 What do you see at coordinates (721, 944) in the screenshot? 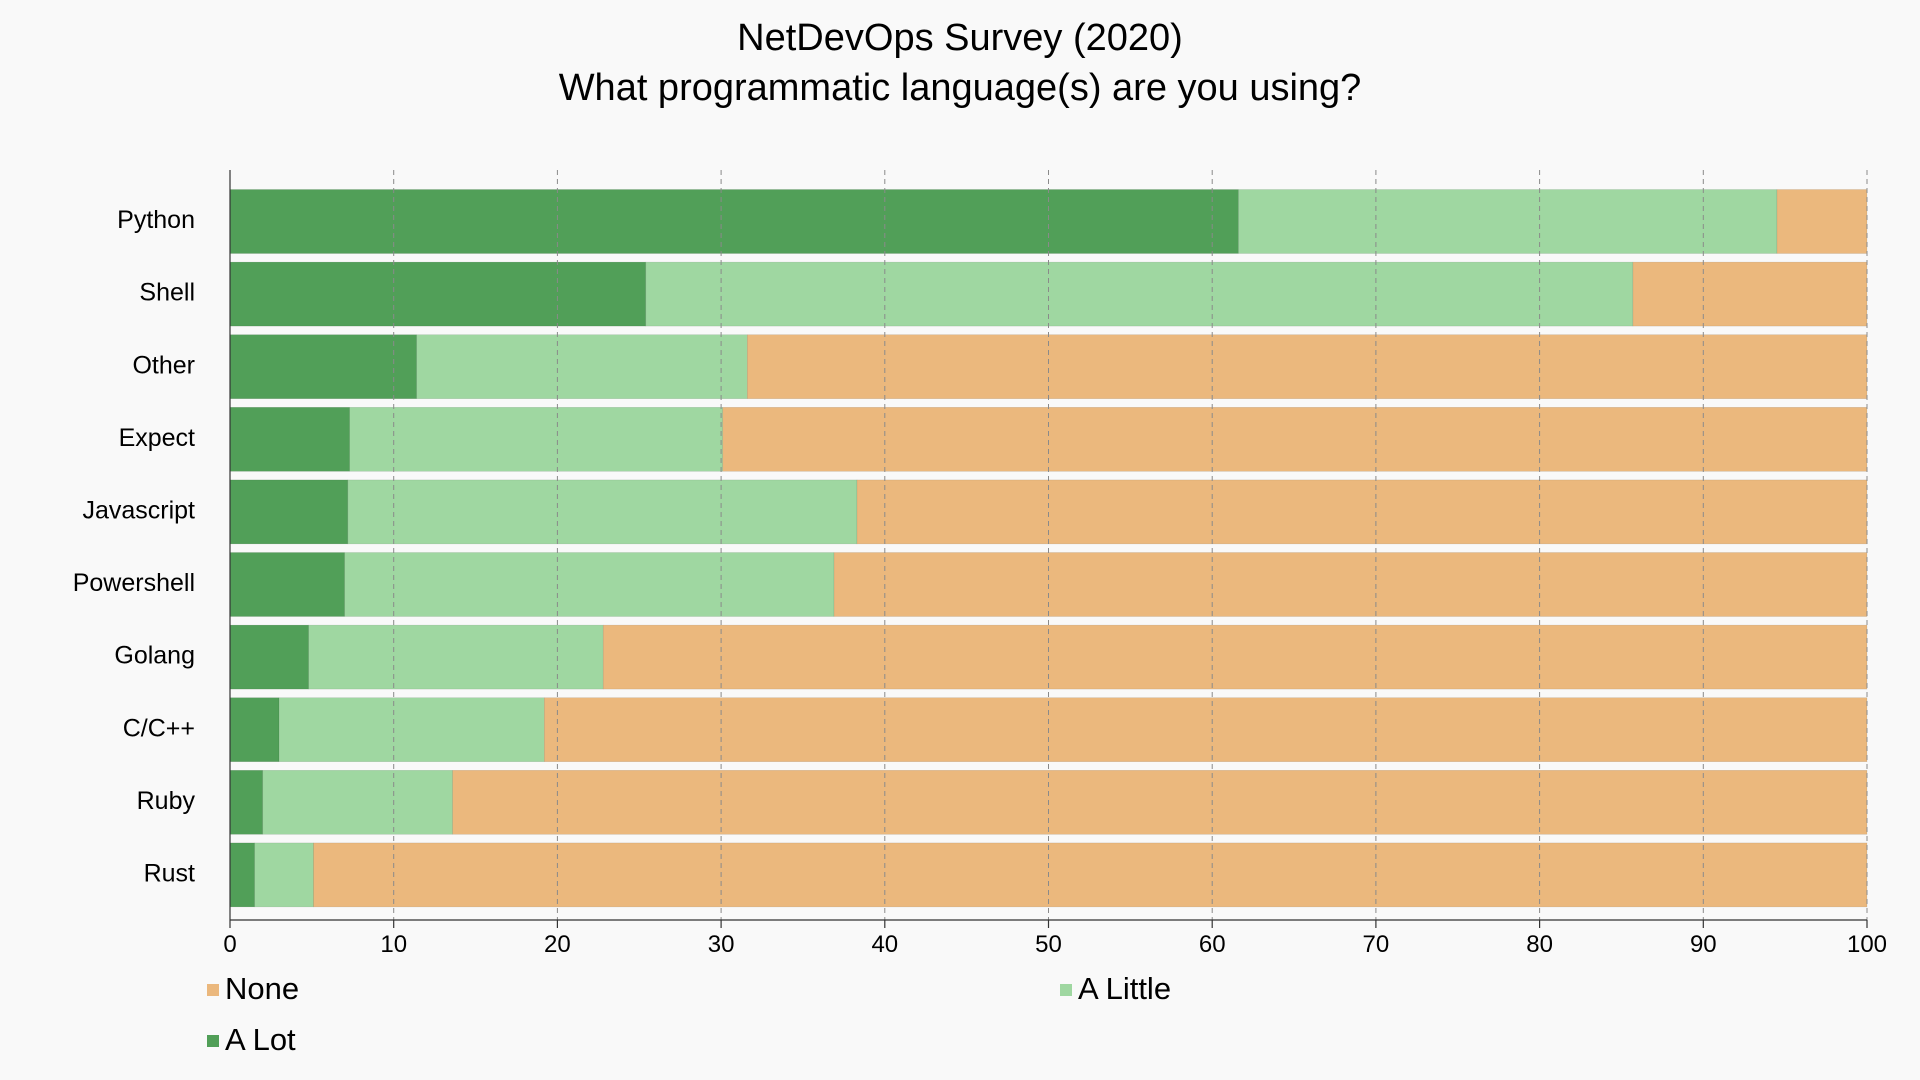
I see `x-tick-label: 30` at bounding box center [721, 944].